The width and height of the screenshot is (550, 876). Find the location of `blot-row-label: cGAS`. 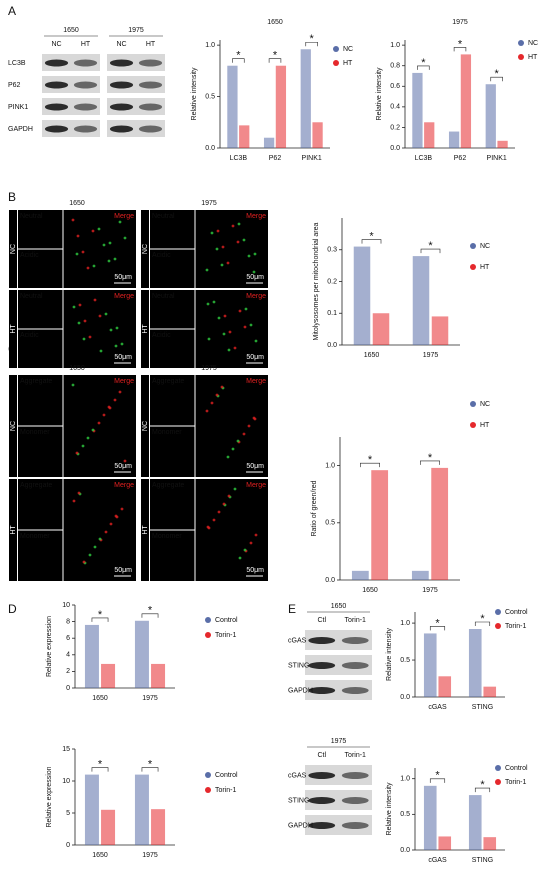

blot-row-label: cGAS is located at coordinates (297, 640).